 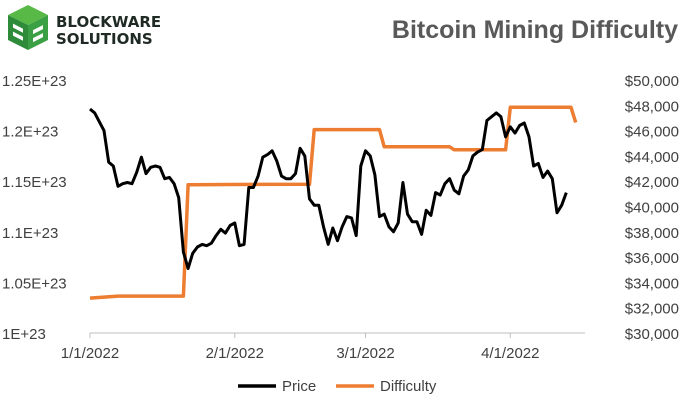 I want to click on x-tick-label: 4/1/2022, so click(x=510, y=353).